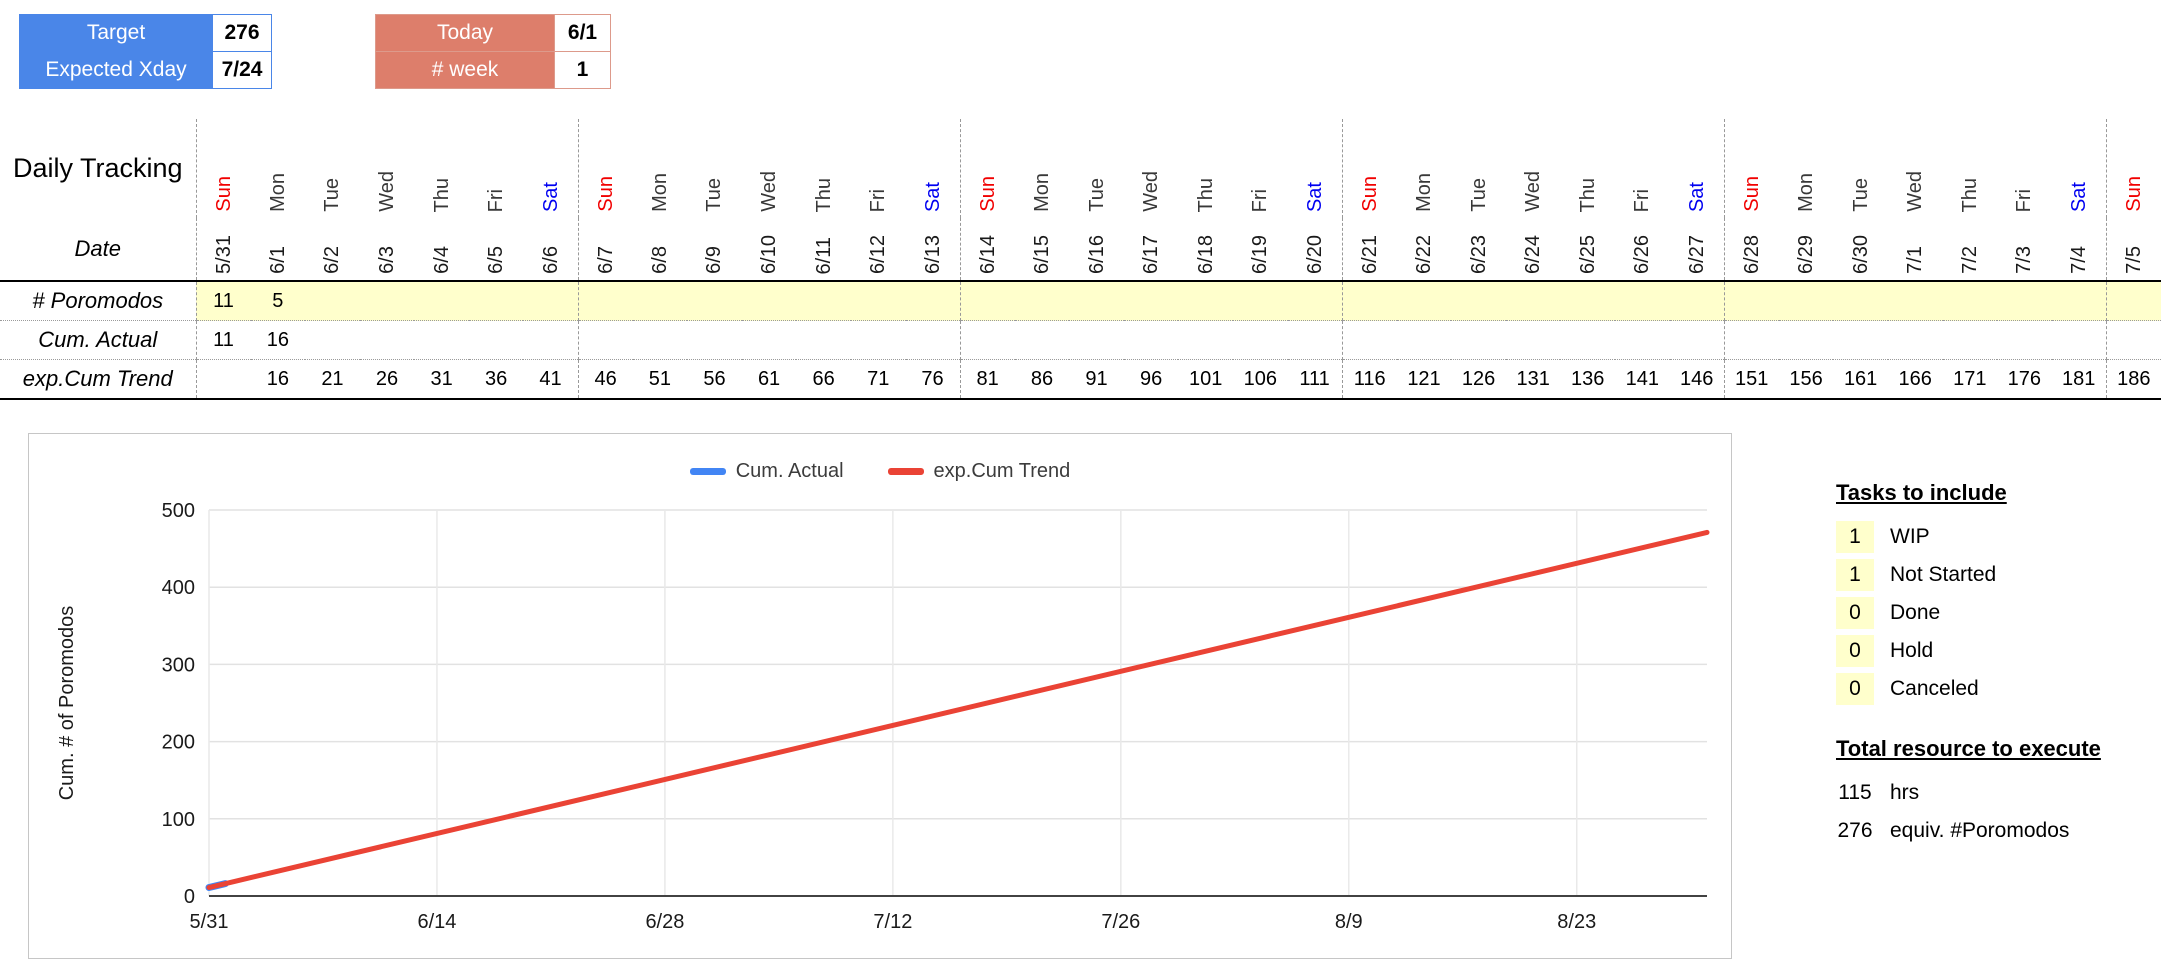 This screenshot has width=2161, height=964. Describe the element at coordinates (278, 168) in the screenshot. I see `weekday-header-cell: Mon` at that location.